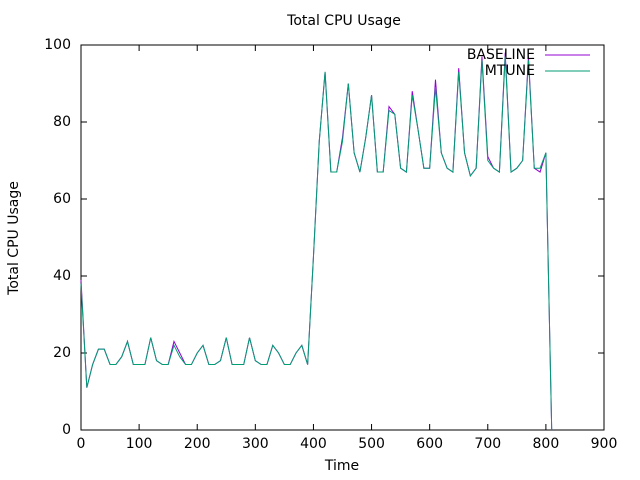 This screenshot has width=640, height=480. Describe the element at coordinates (487, 444) in the screenshot. I see `x-tick-label: 700` at that location.